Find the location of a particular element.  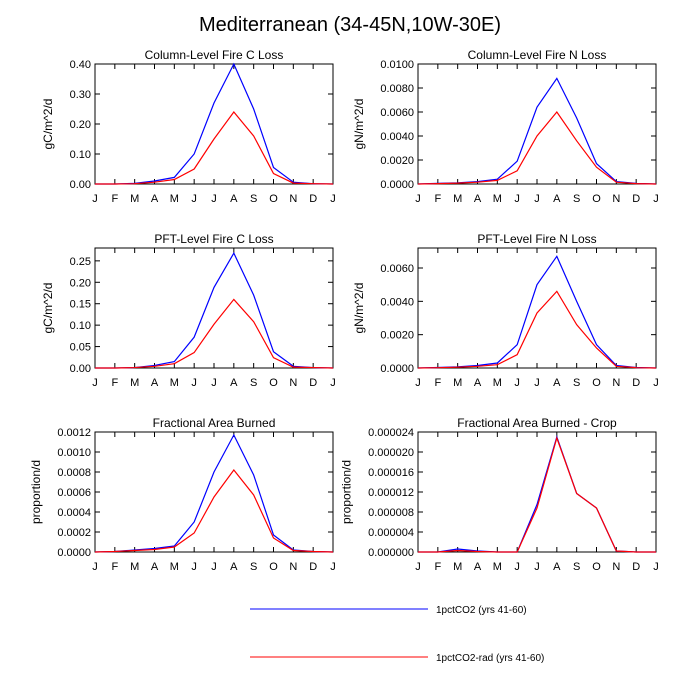

y-axis-label: gC/m^2/d is located at coordinates (48, 124).